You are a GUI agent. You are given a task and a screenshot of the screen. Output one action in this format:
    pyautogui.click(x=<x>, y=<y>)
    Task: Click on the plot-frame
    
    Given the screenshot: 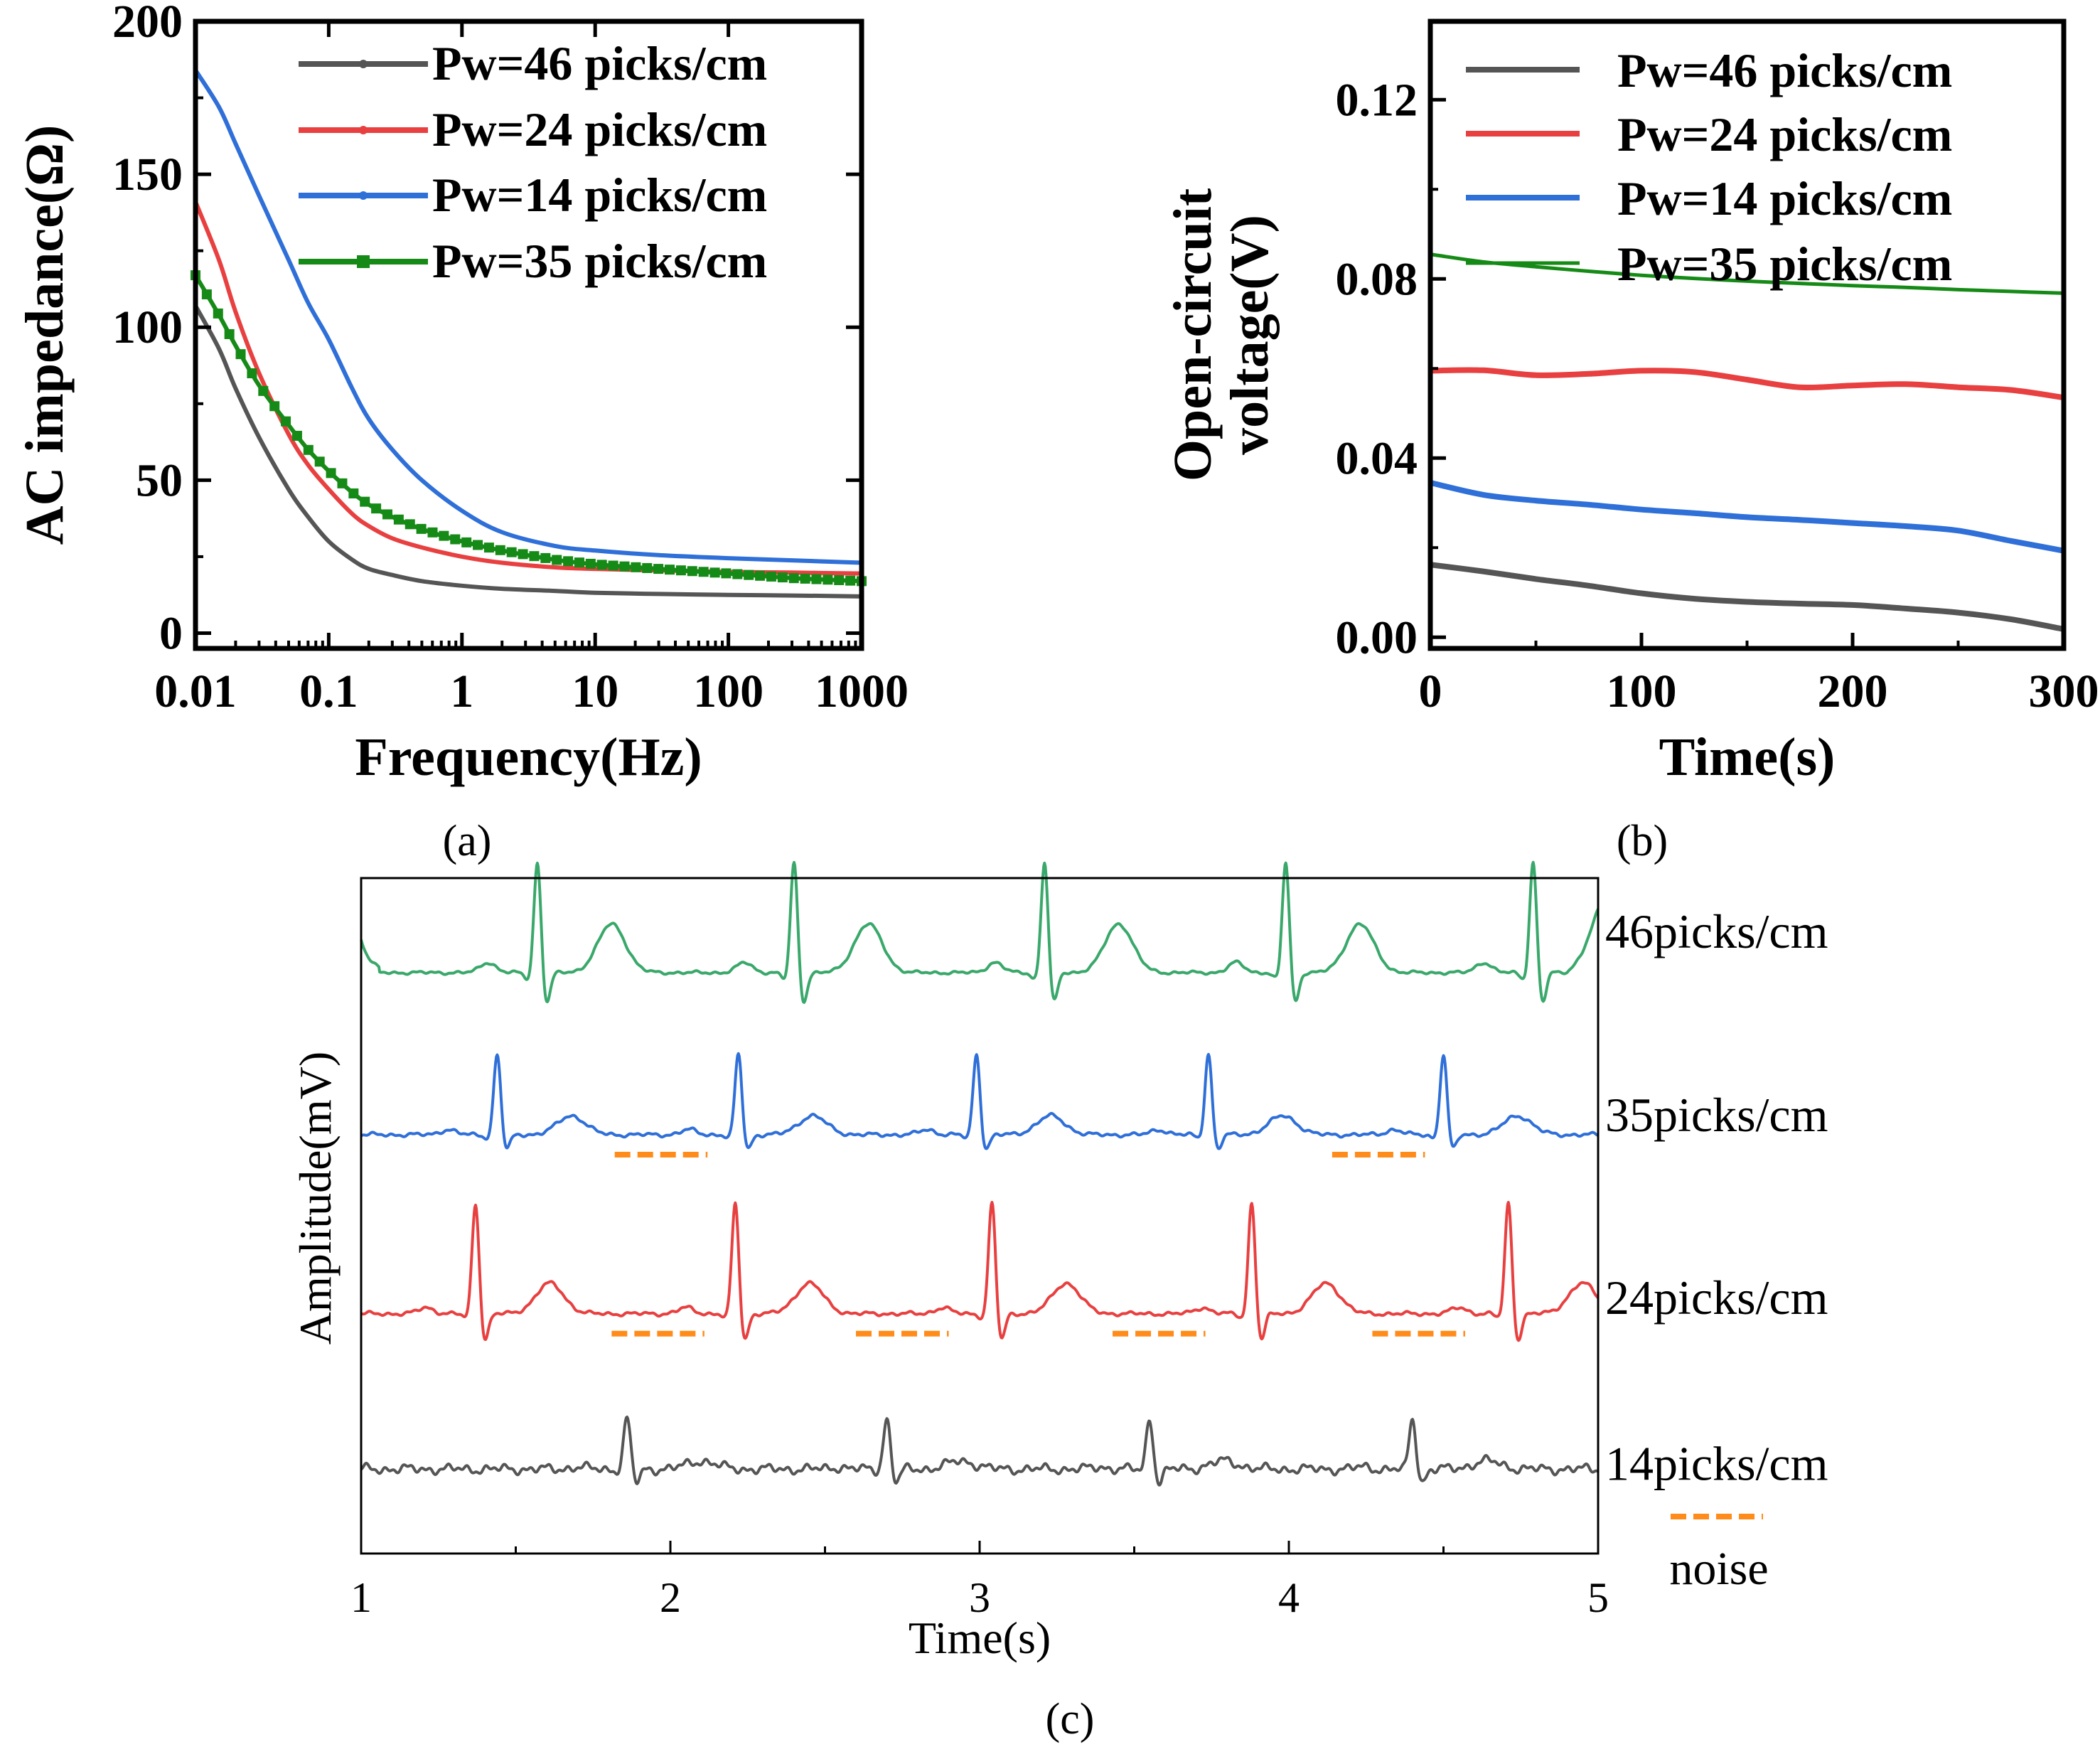 What is the action you would take?
    pyautogui.click(x=529, y=334)
    